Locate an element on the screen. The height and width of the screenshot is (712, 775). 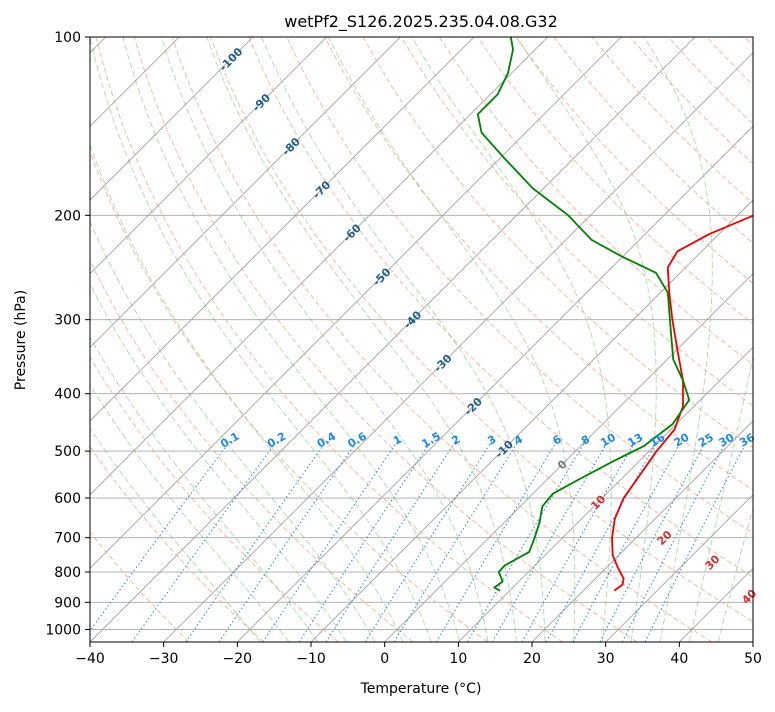
x-tick-label: 20 is located at coordinates (532, 659).